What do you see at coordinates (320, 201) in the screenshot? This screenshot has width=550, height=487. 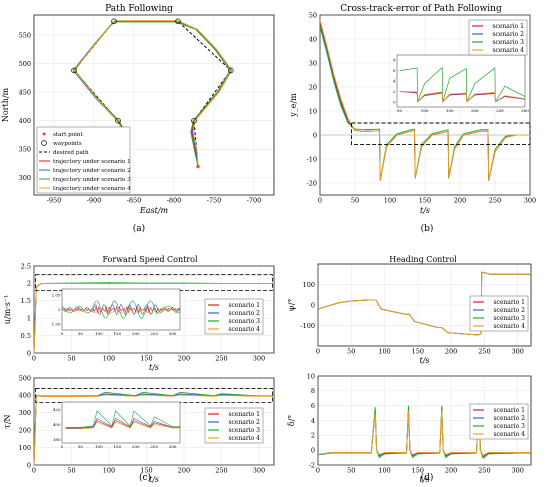 I see `panel-b-xtick-label: 0` at bounding box center [320, 201].